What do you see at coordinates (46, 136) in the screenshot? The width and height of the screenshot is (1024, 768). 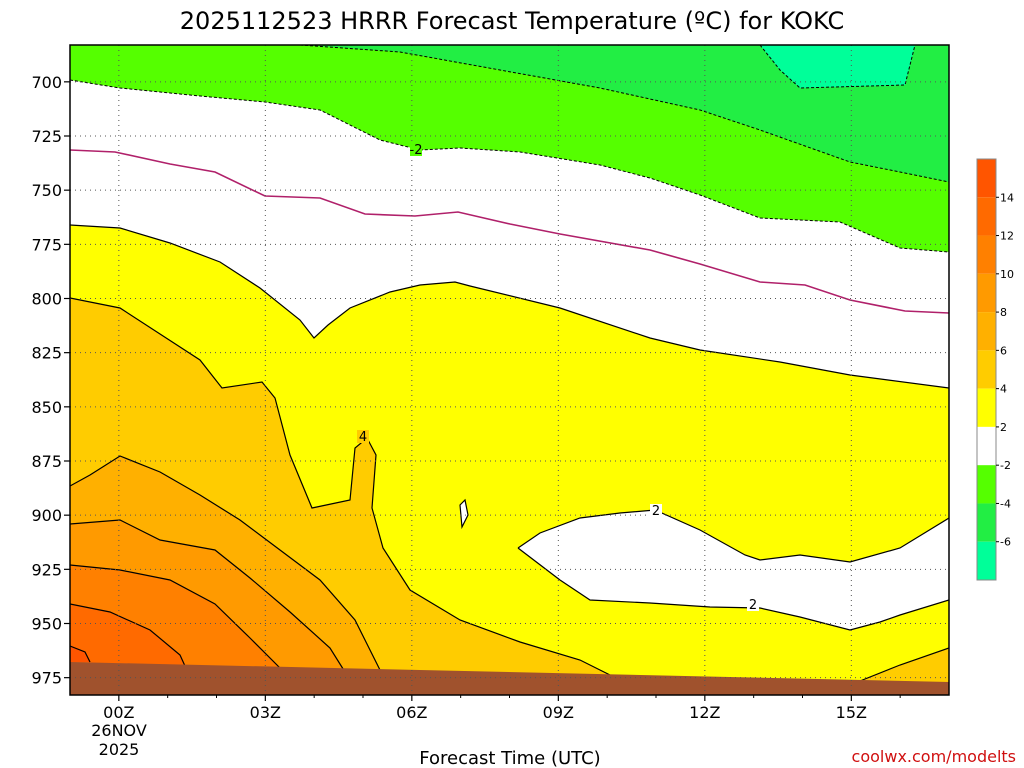 I see `y-tick-label: 725` at bounding box center [46, 136].